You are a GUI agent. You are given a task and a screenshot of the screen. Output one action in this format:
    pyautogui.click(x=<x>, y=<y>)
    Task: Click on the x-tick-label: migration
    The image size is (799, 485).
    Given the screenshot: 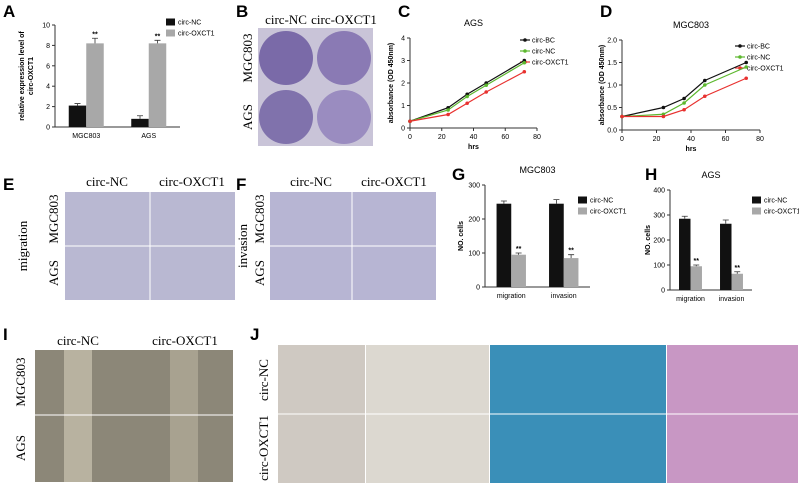 What is the action you would take?
    pyautogui.click(x=690, y=299)
    